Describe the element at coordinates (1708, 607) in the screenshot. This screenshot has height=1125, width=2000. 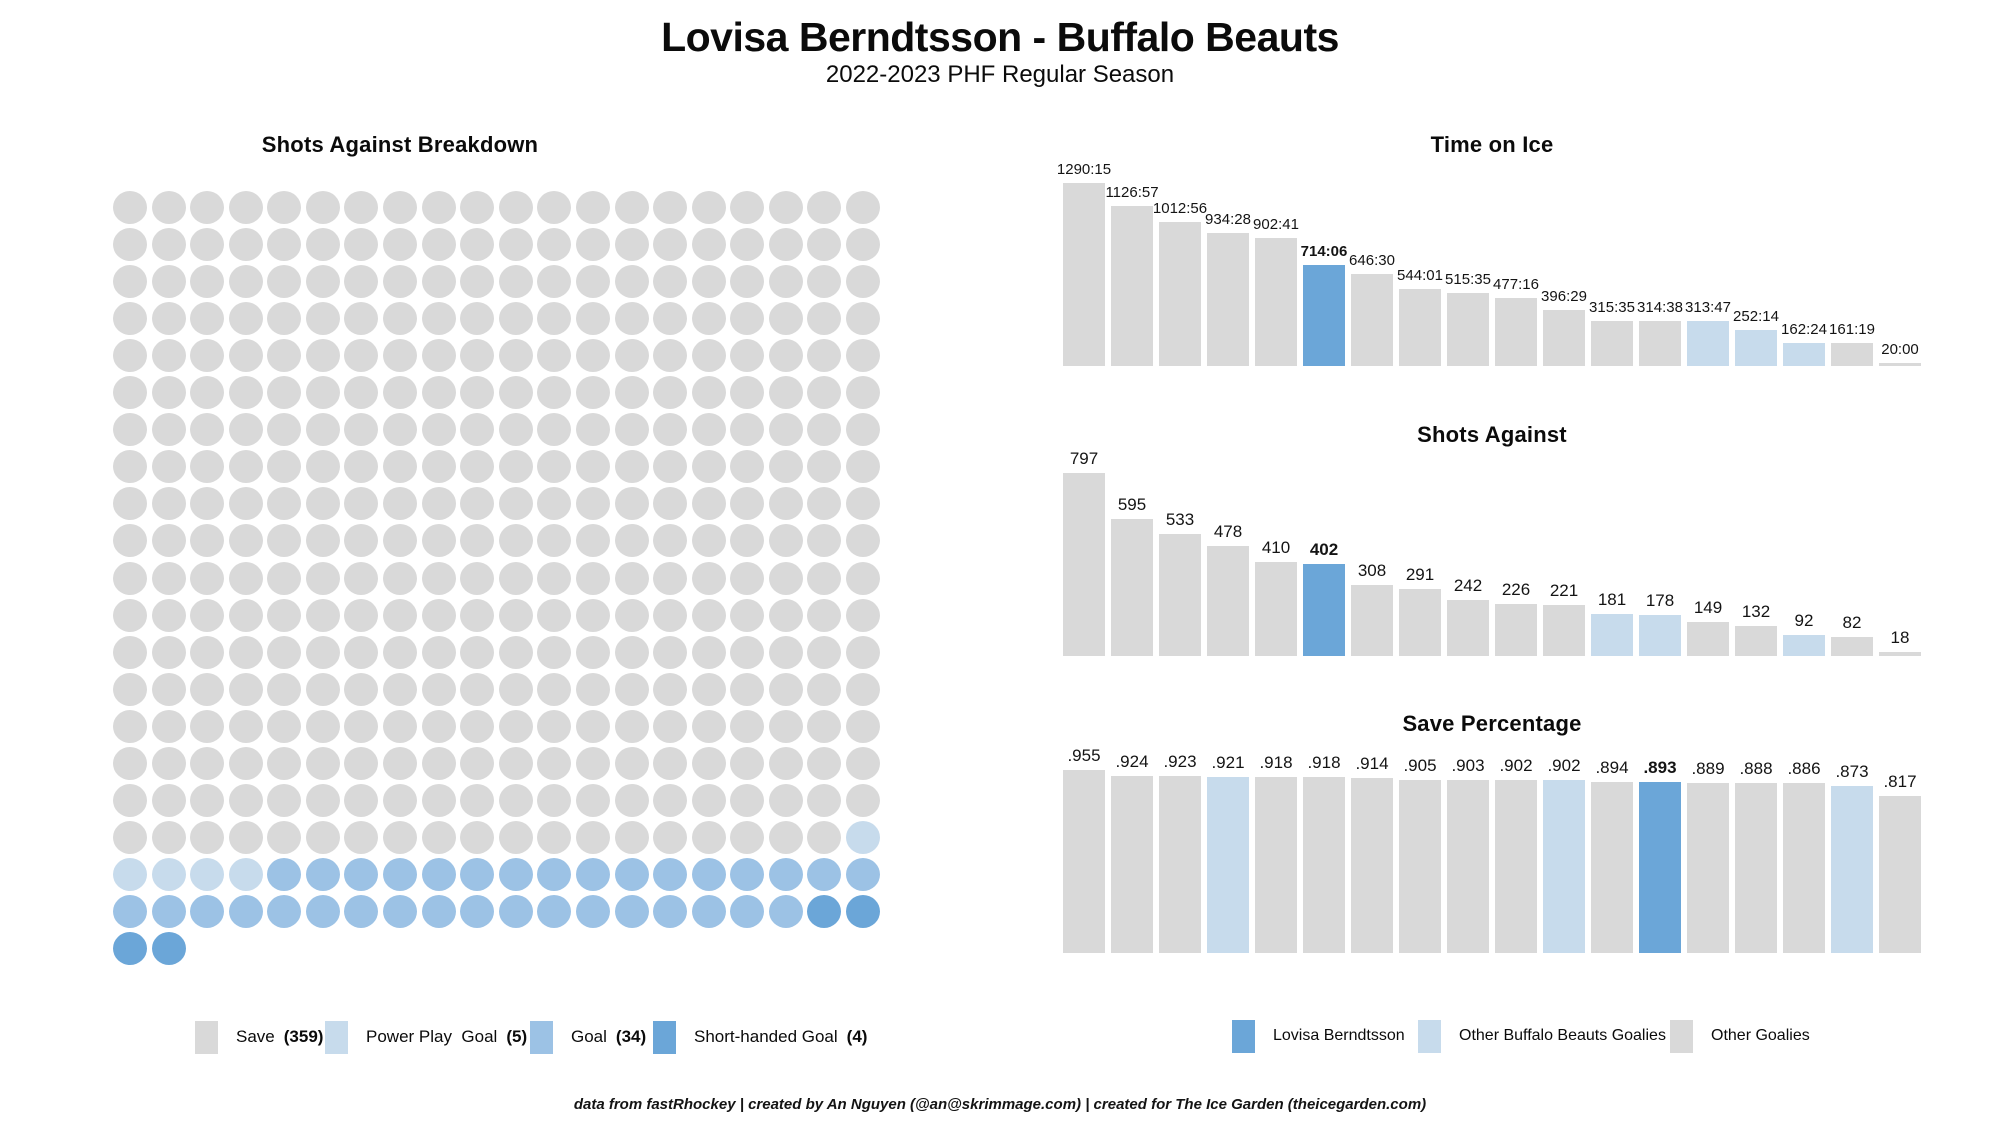
I see `bar-value-label: 149` at that location.